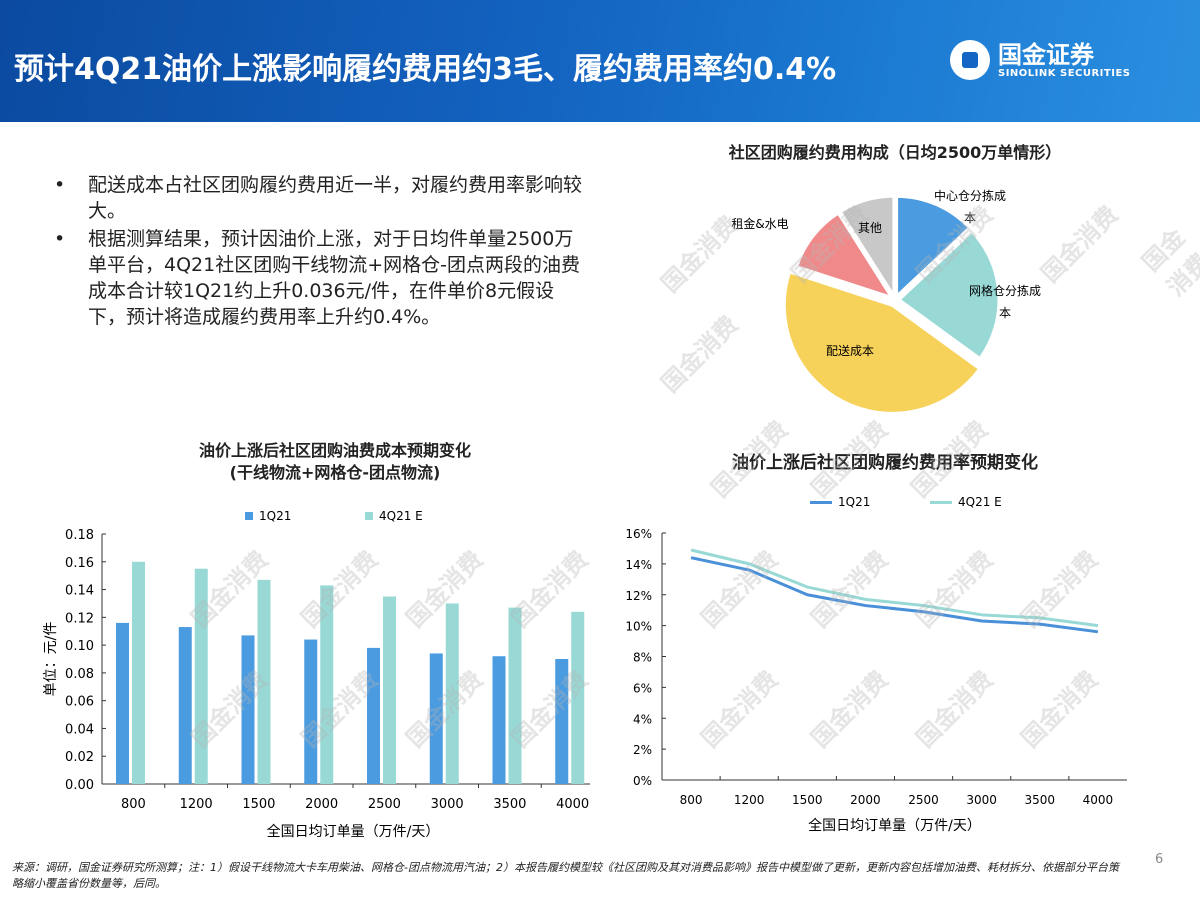 The height and width of the screenshot is (900, 1200). I want to click on bar-title: 油价上涨后社区团购油费成本预期变化 (干线物流+网格仓-团点物流), so click(335, 462).